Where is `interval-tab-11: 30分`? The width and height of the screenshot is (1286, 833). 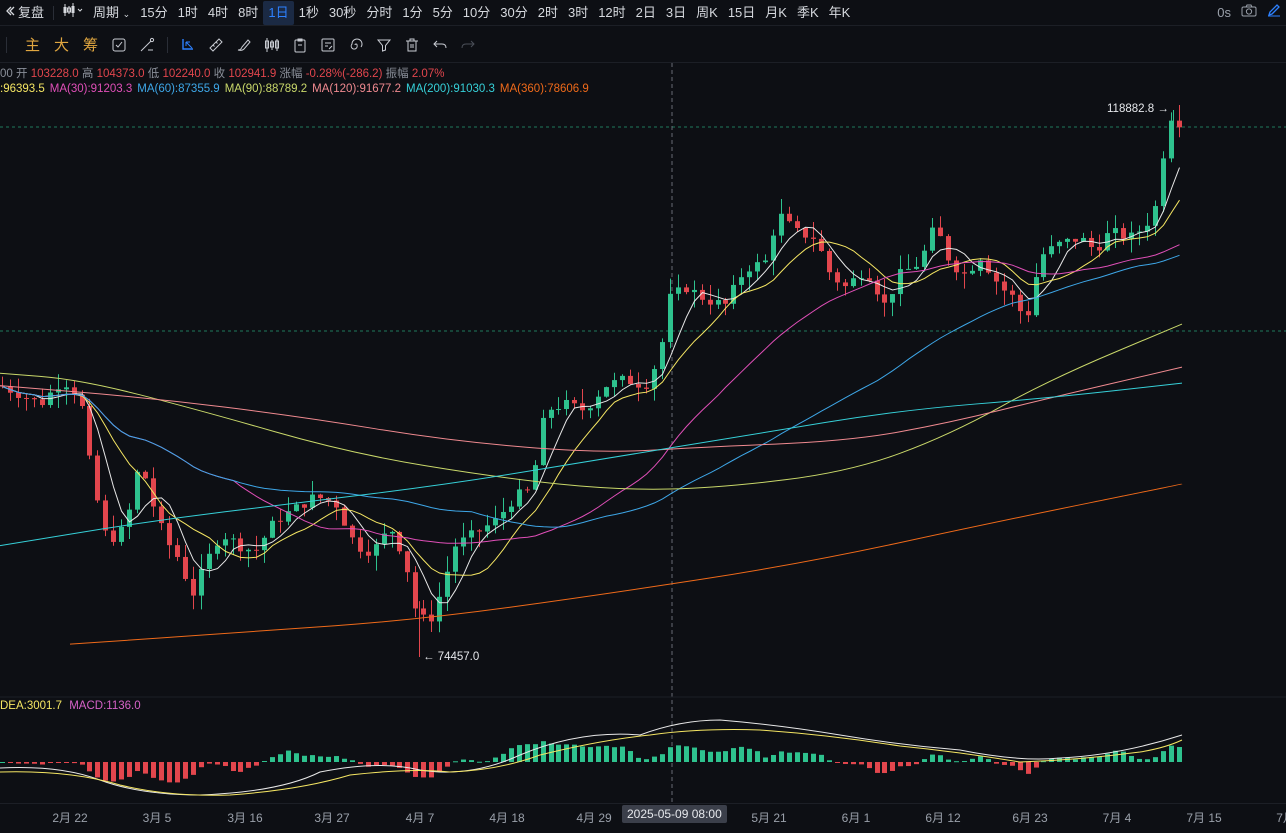
interval-tab-11: 30分 is located at coordinates (514, 12).